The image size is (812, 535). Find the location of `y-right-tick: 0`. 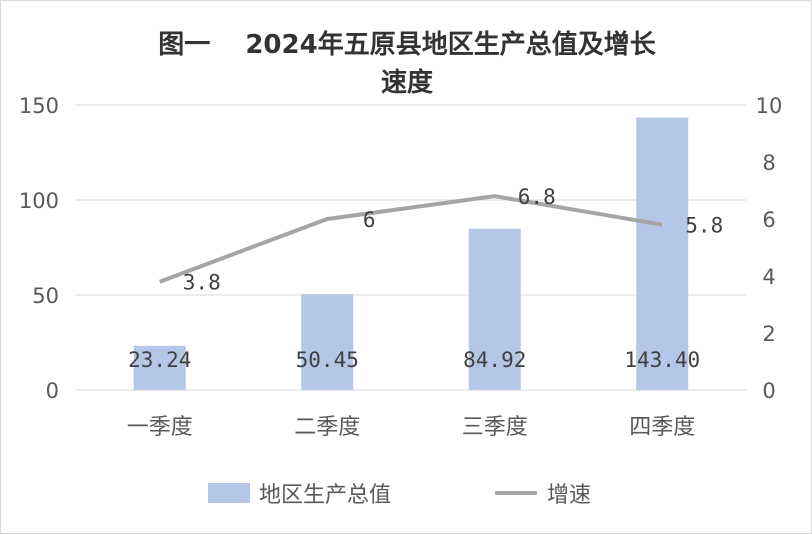

y-right-tick: 0 is located at coordinates (768, 391).